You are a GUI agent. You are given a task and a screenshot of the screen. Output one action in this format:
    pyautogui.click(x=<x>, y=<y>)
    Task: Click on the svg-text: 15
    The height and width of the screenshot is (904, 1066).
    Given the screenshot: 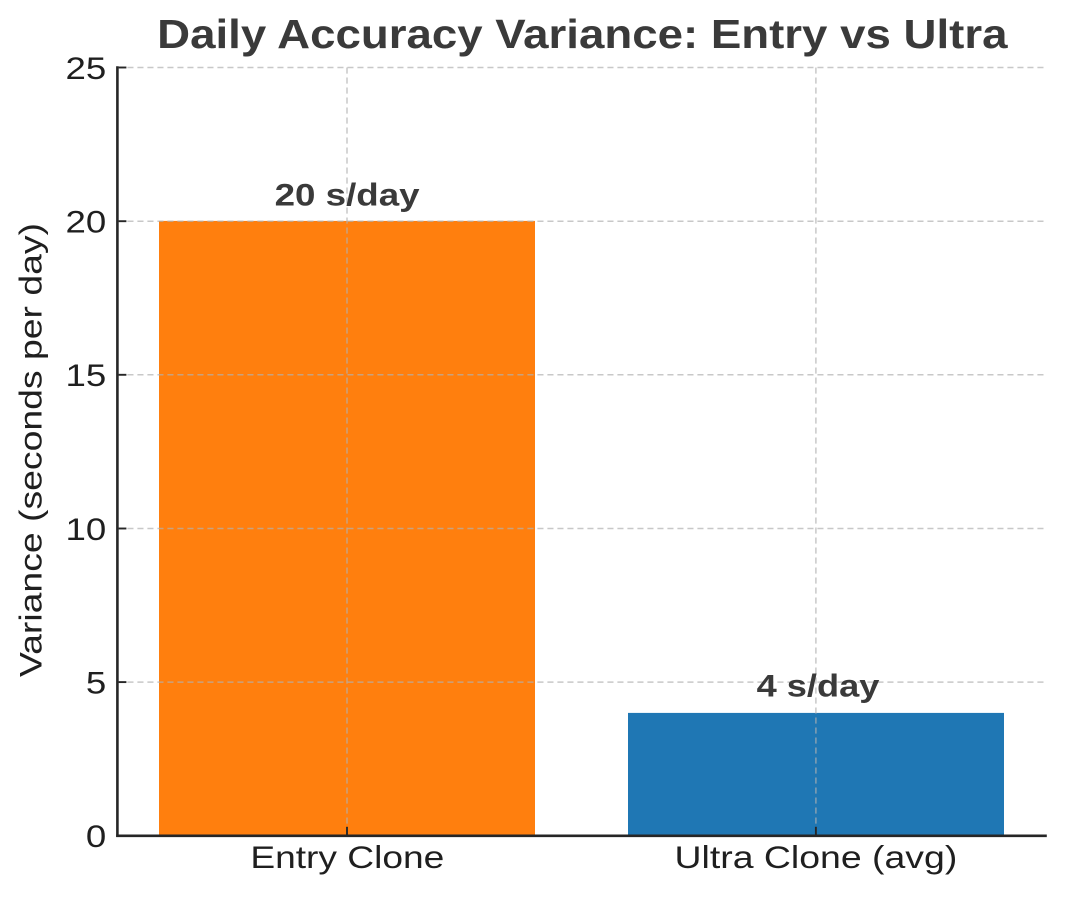 What is the action you would take?
    pyautogui.click(x=86, y=375)
    